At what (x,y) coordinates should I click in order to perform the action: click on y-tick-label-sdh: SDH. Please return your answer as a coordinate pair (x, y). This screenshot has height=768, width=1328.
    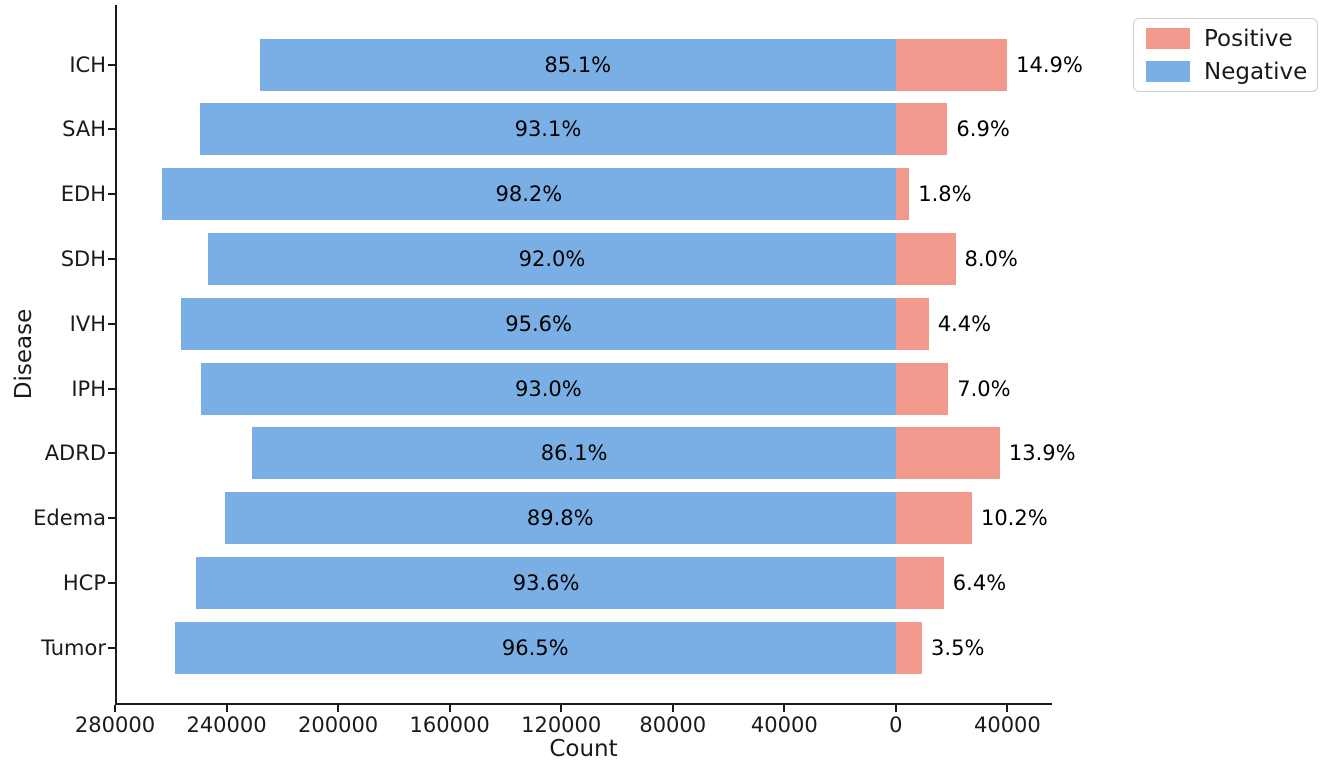
    Looking at the image, I should click on (83, 258).